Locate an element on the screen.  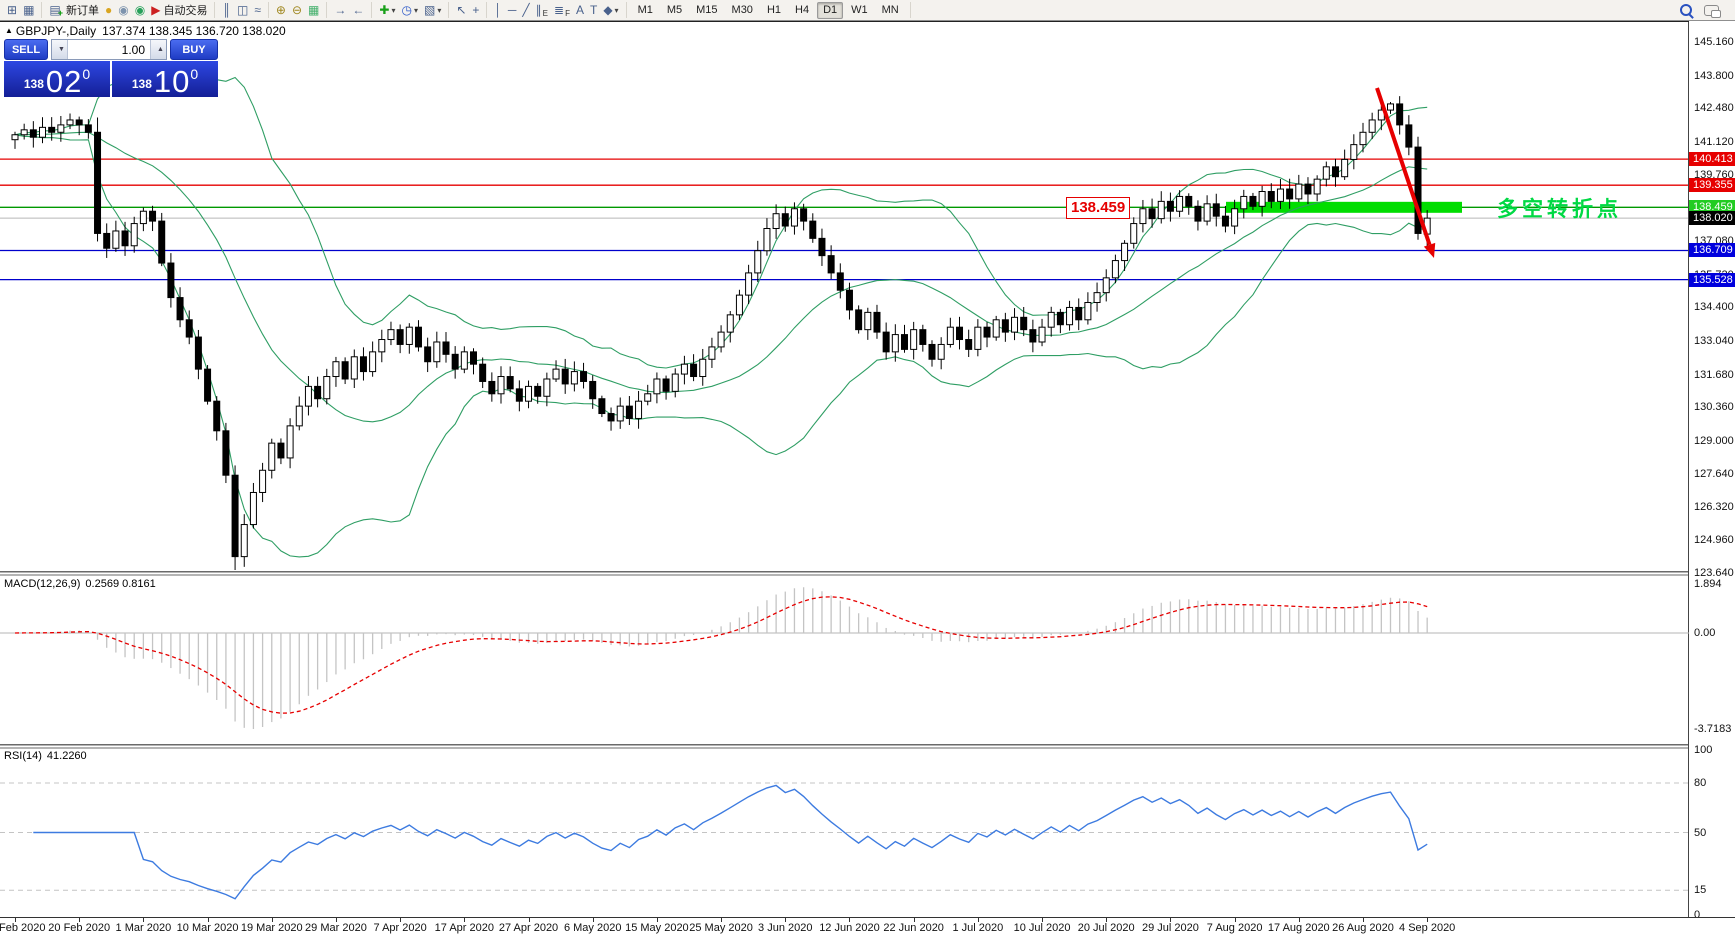
add-indicator-icon: ✚ ▾ is located at coordinates (387, 10).